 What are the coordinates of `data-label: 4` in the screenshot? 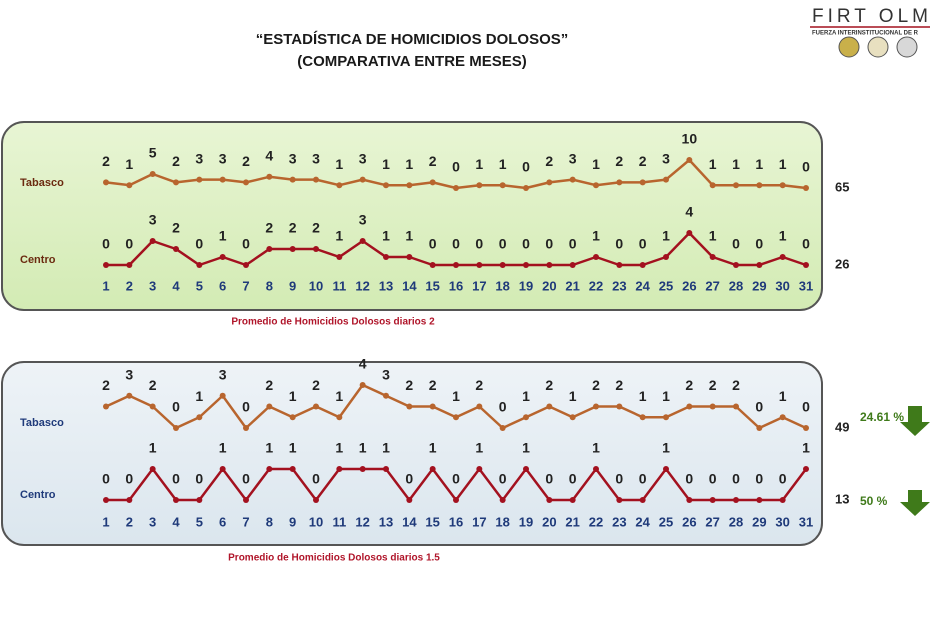 It's located at (363, 364).